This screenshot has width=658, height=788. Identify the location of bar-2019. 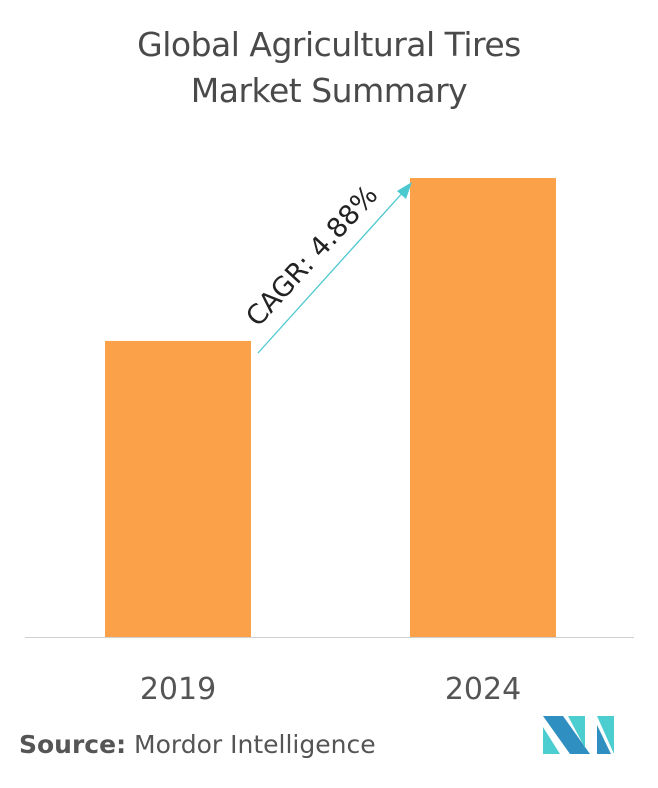
(178, 488).